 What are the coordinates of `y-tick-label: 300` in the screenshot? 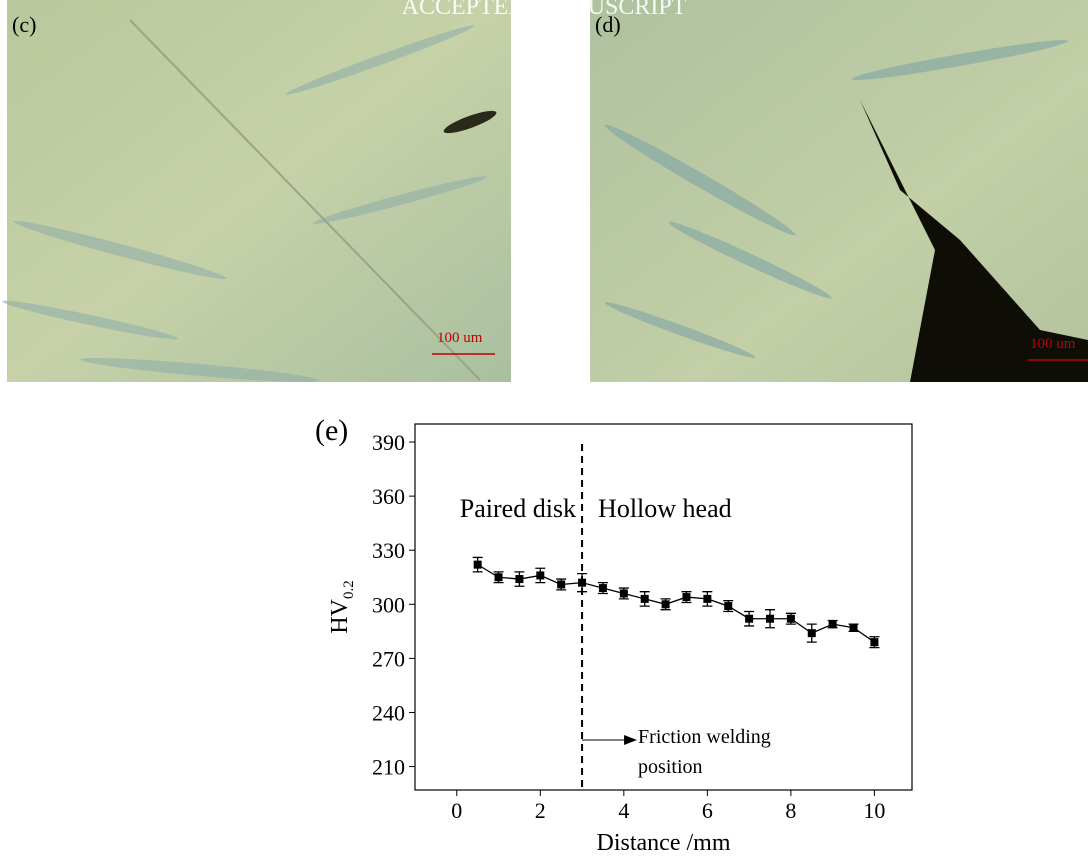 It's located at (388, 604).